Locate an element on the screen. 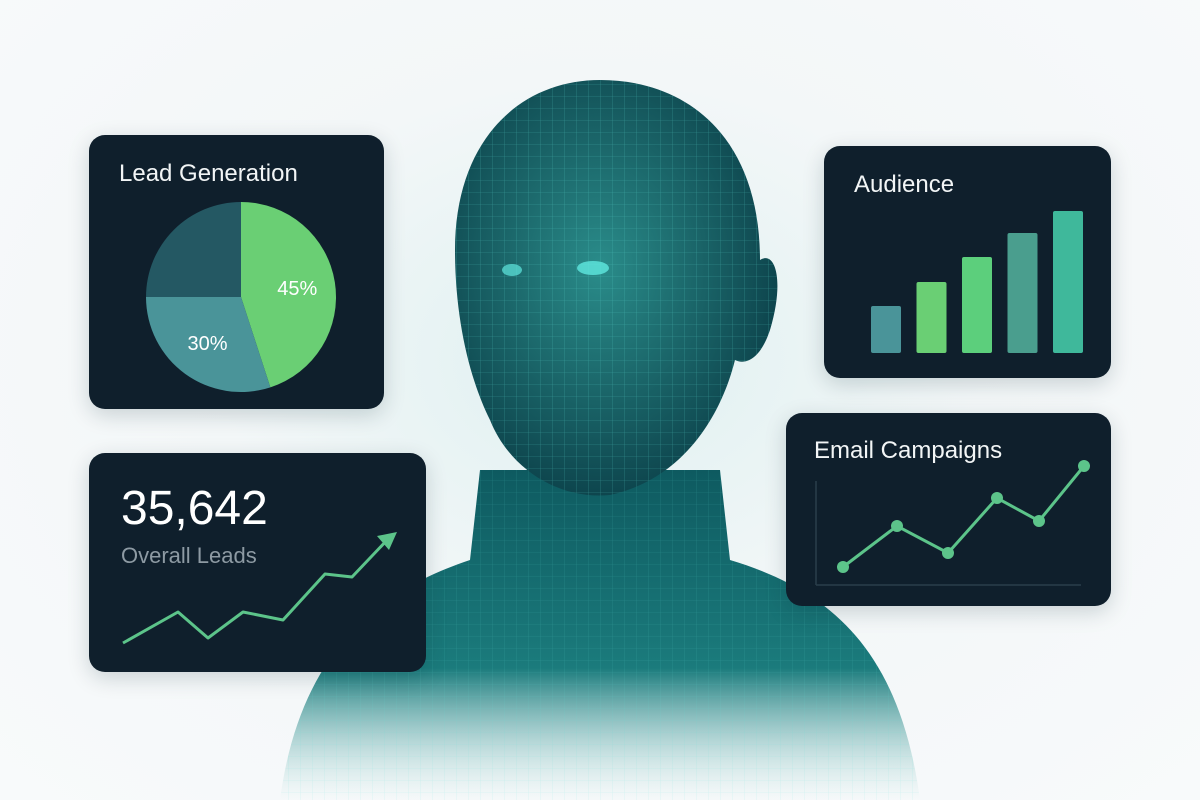  overall-leads-line is located at coordinates (256, 590).